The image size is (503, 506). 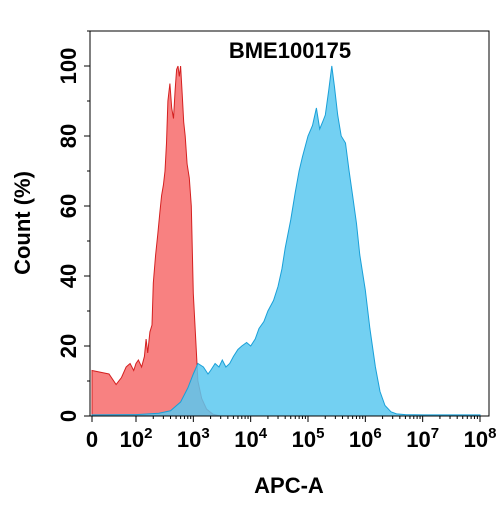 What do you see at coordinates (68, 66) in the screenshot?
I see `y-tick-label: 100` at bounding box center [68, 66].